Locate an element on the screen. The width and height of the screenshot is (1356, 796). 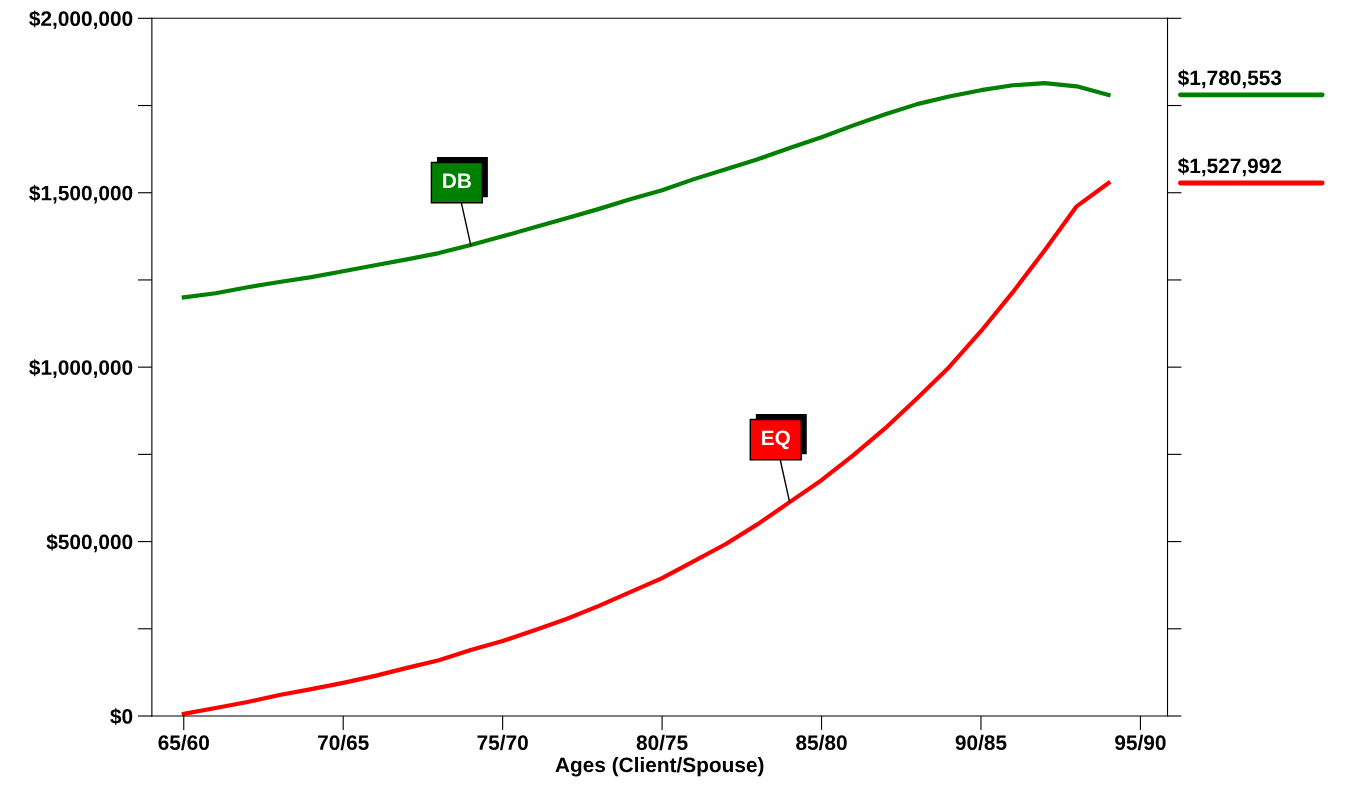
x-tick-label: 85/80 is located at coordinates (821, 742).